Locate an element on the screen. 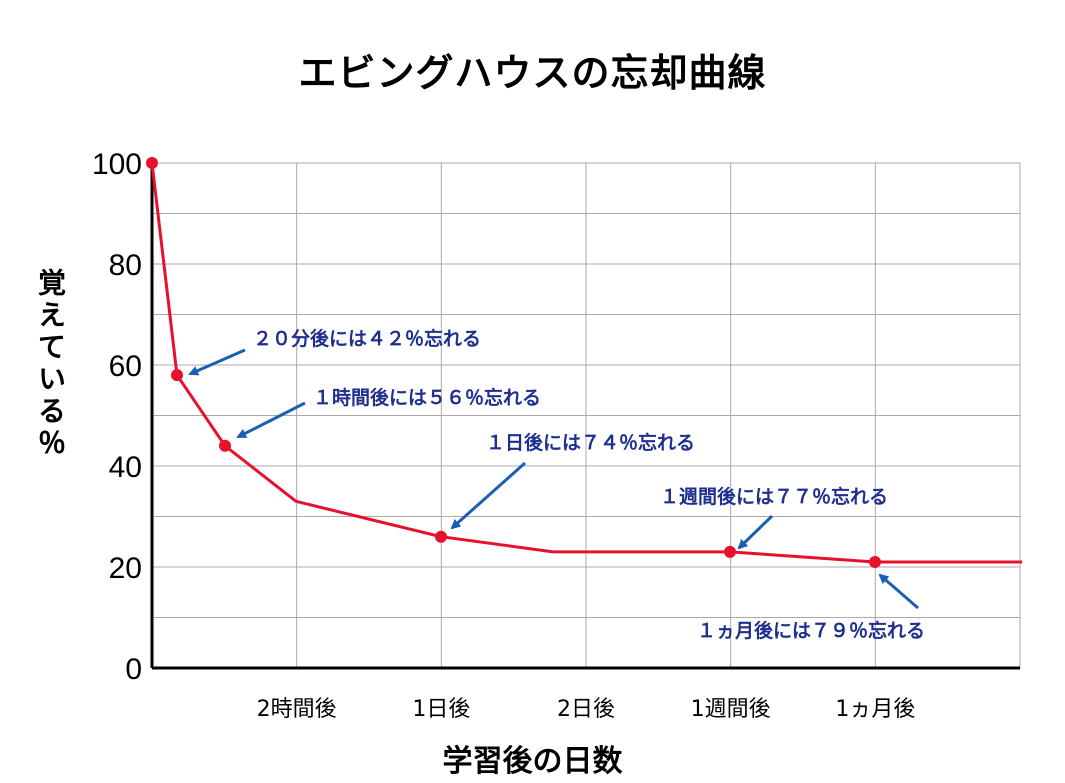 This screenshot has height=783, width=1065. y-tick-label: 100 is located at coordinates (117, 164).